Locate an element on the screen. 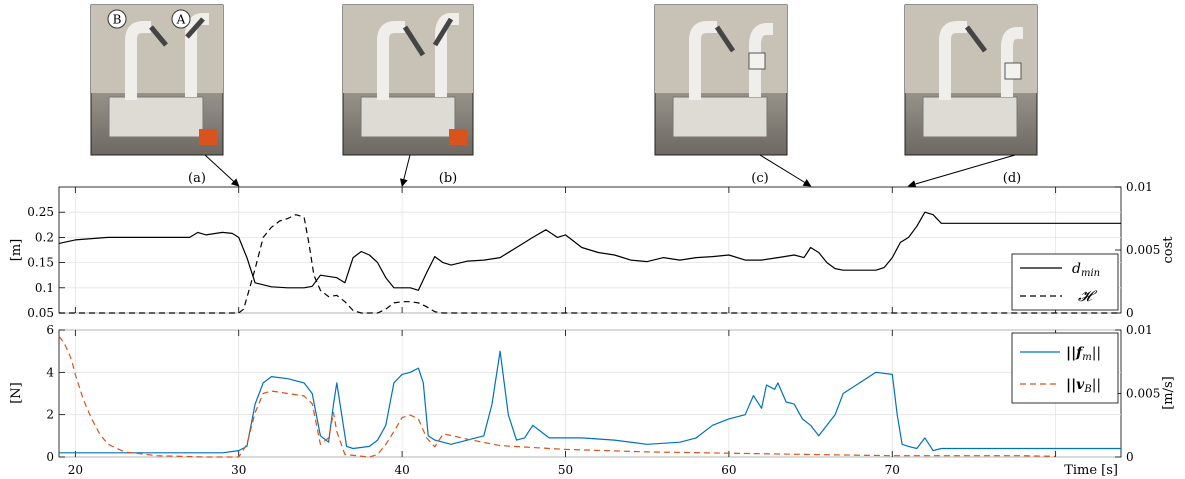 This screenshot has height=479, width=1185. snapshot-label: (a) is located at coordinates (197, 178).